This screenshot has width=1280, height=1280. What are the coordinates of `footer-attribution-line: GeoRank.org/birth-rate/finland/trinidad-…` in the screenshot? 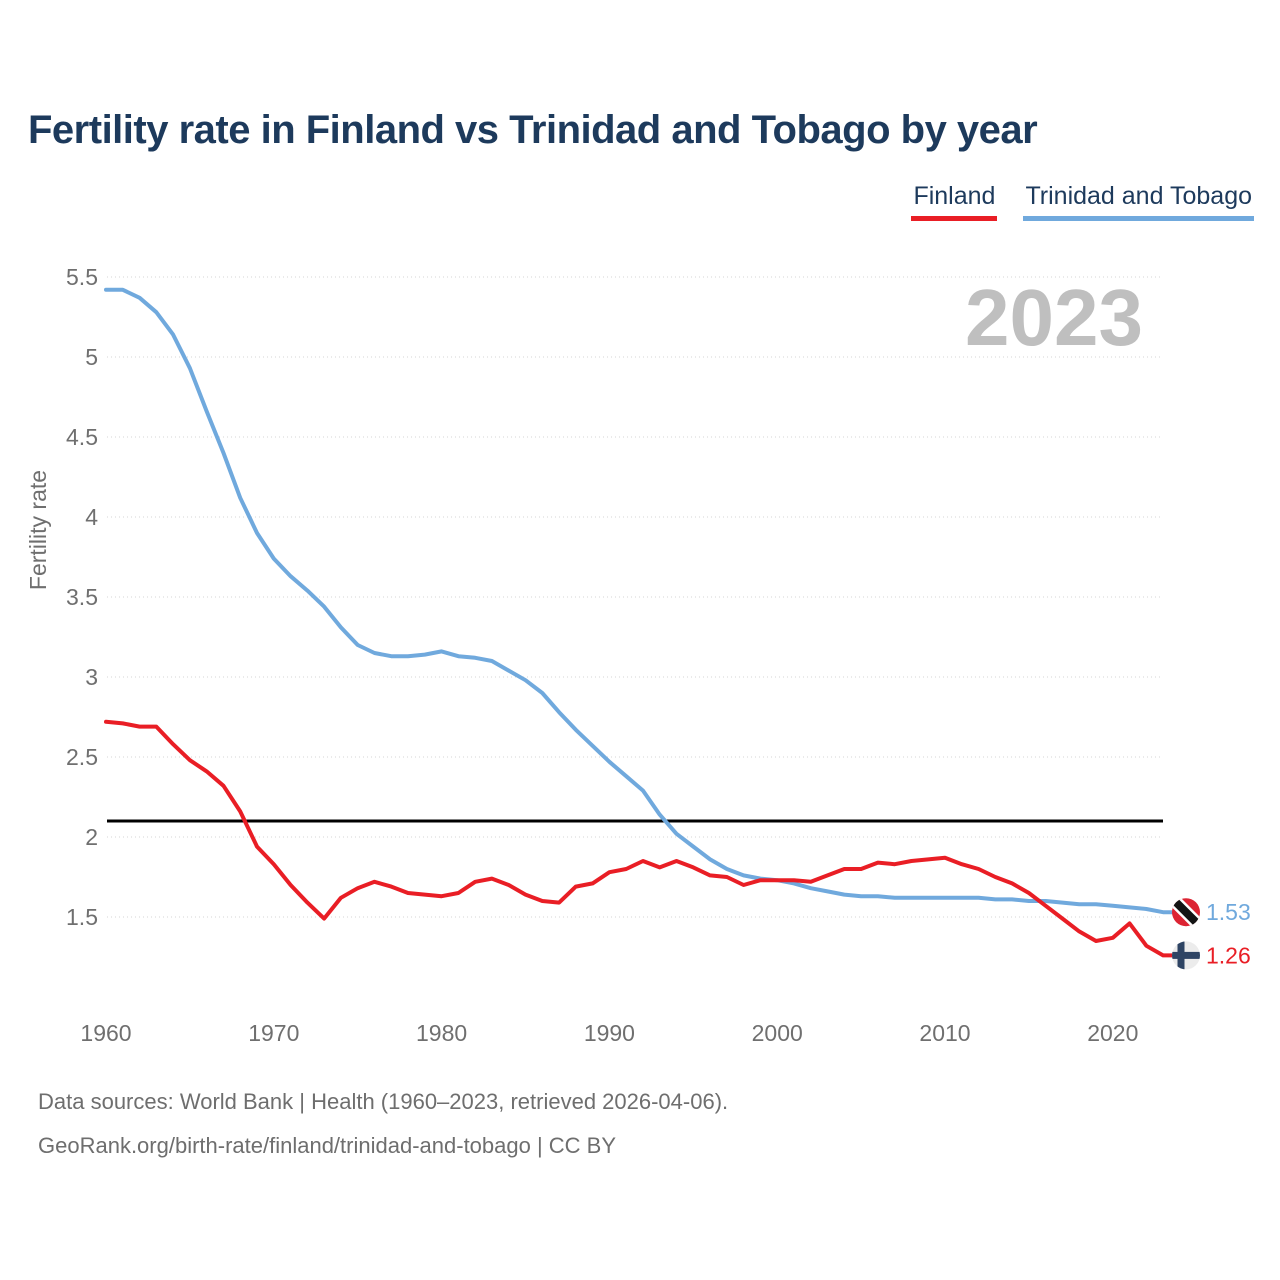 It's located at (327, 1145).